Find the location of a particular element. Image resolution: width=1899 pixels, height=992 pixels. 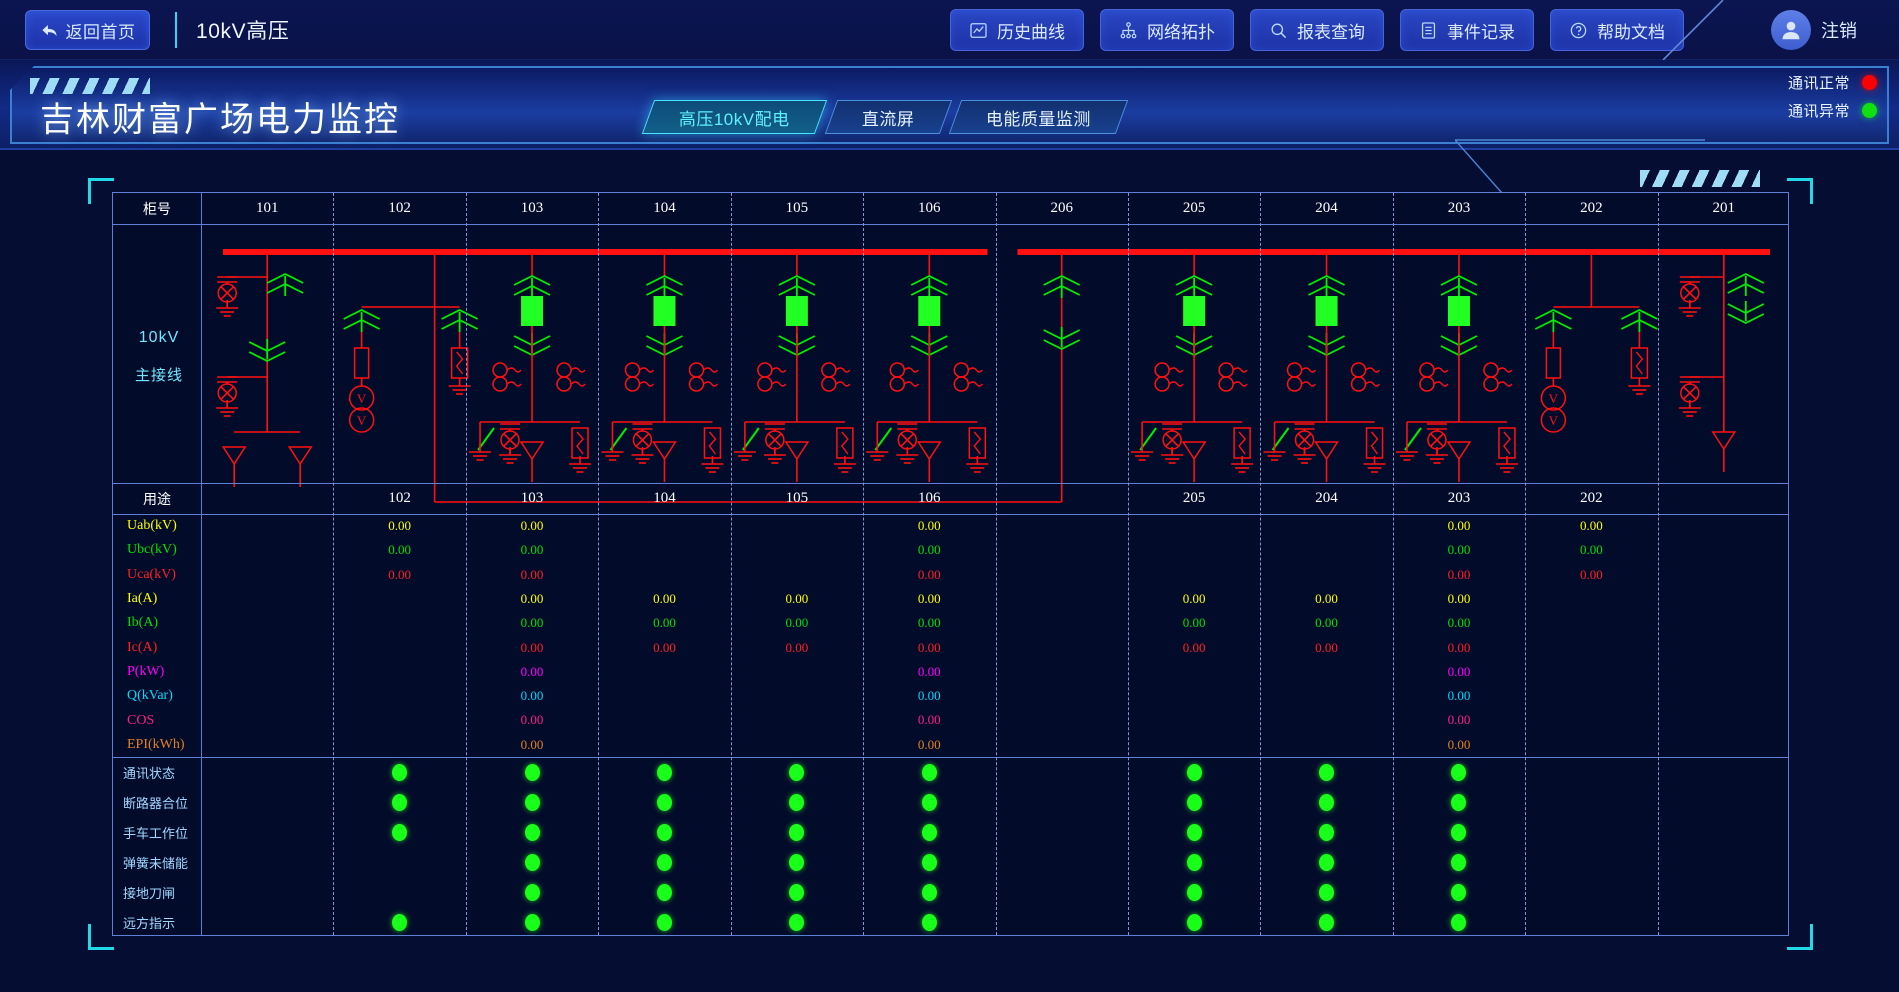

cabinet-number-106: 106 is located at coordinates (929, 208).